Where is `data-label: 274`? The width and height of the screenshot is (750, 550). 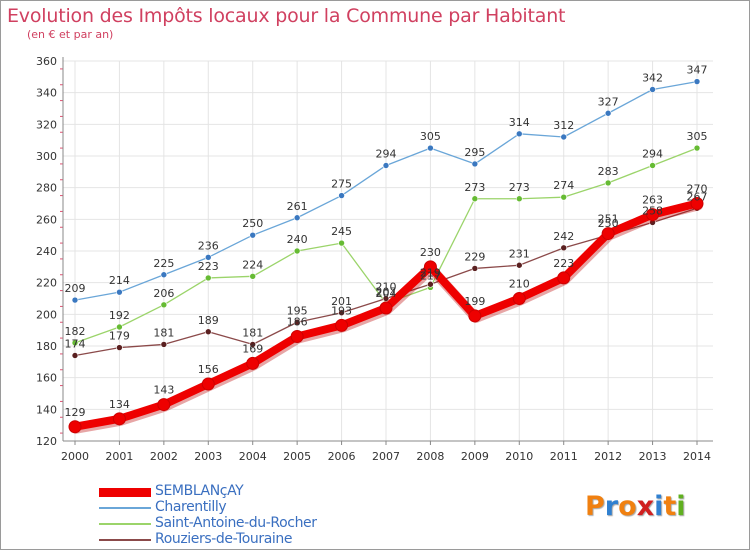 data-label: 274 is located at coordinates (563, 185).